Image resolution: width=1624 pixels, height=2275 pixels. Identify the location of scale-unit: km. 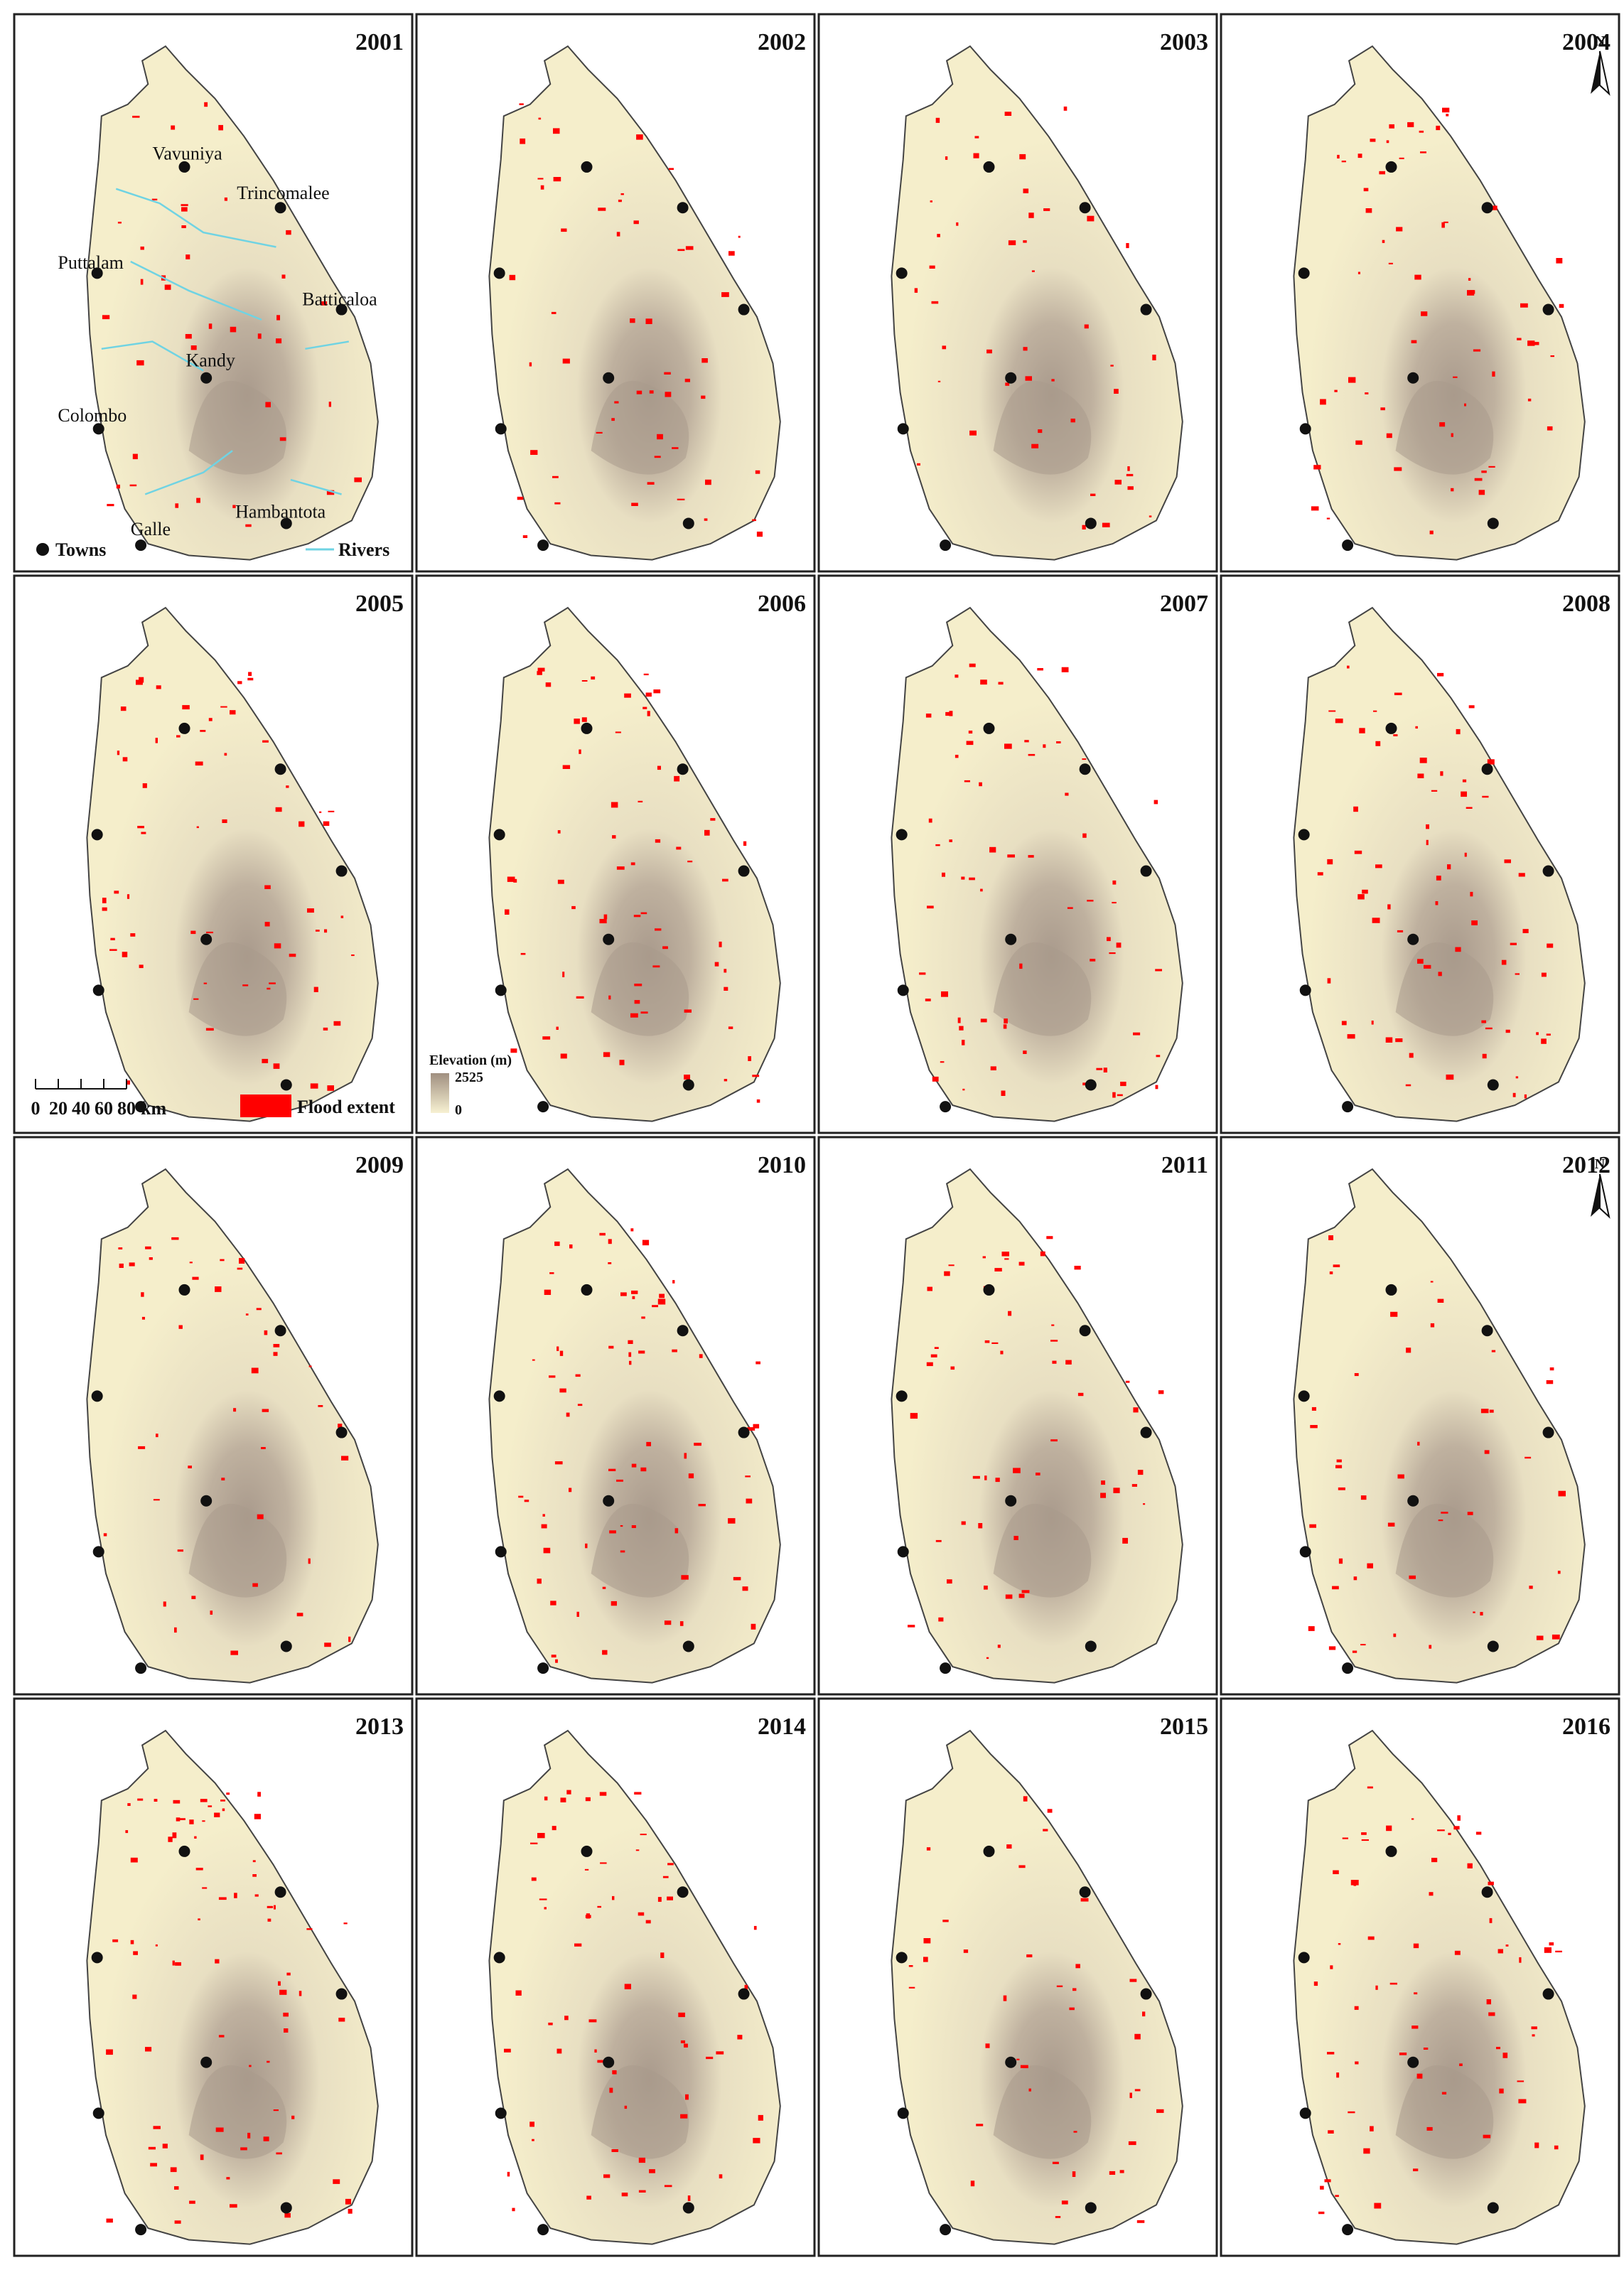
(153, 1108).